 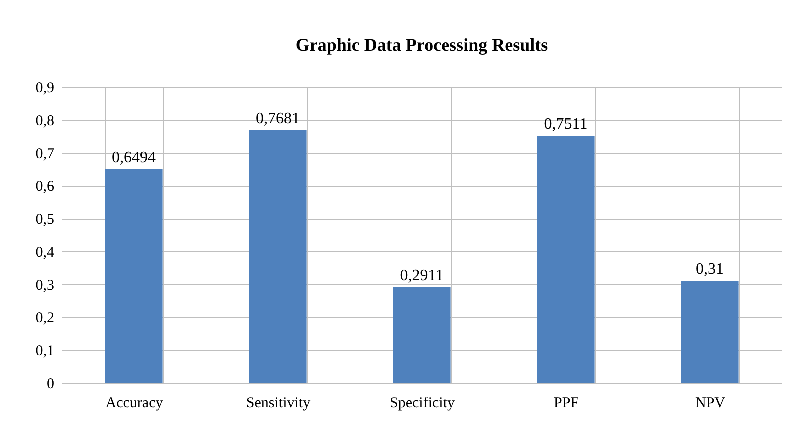 What do you see at coordinates (45, 352) in the screenshot?
I see `y-tick-label: 0,1` at bounding box center [45, 352].